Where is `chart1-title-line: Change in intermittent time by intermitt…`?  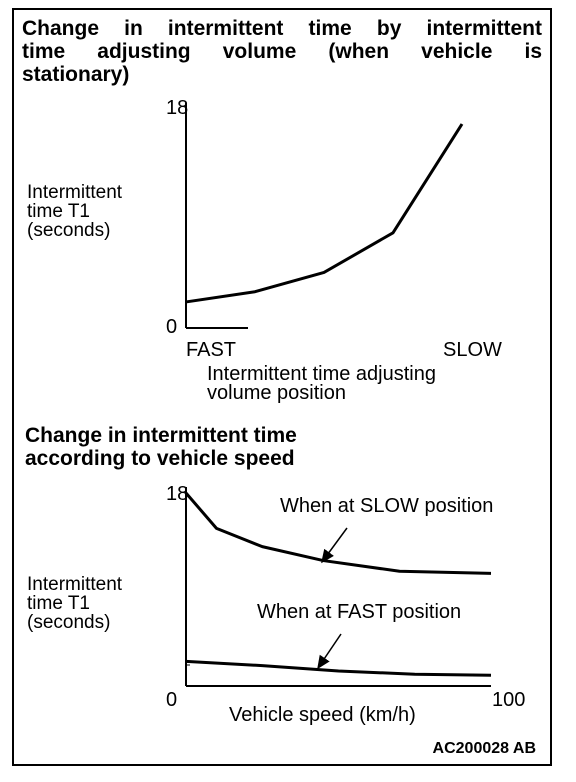 chart1-title-line: Change in intermittent time by intermitt… is located at coordinates (282, 28).